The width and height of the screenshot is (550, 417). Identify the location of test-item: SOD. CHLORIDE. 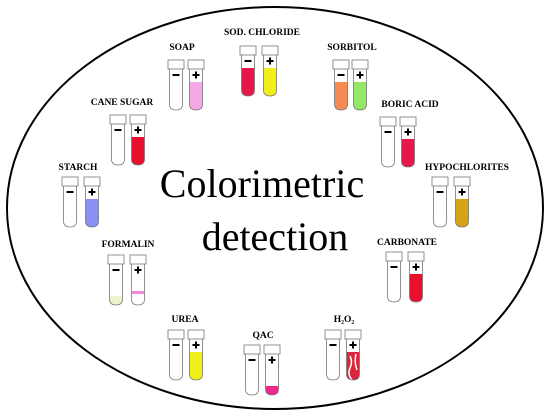
(262, 62).